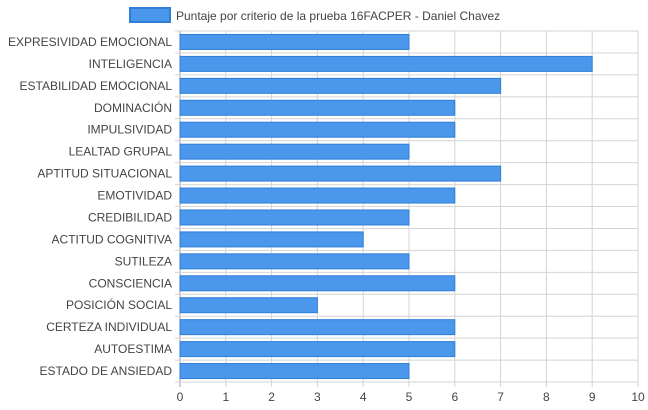 Image resolution: width=648 pixels, height=410 pixels. What do you see at coordinates (130, 64) in the screenshot?
I see `category-label: INTELIGENCIA` at bounding box center [130, 64].